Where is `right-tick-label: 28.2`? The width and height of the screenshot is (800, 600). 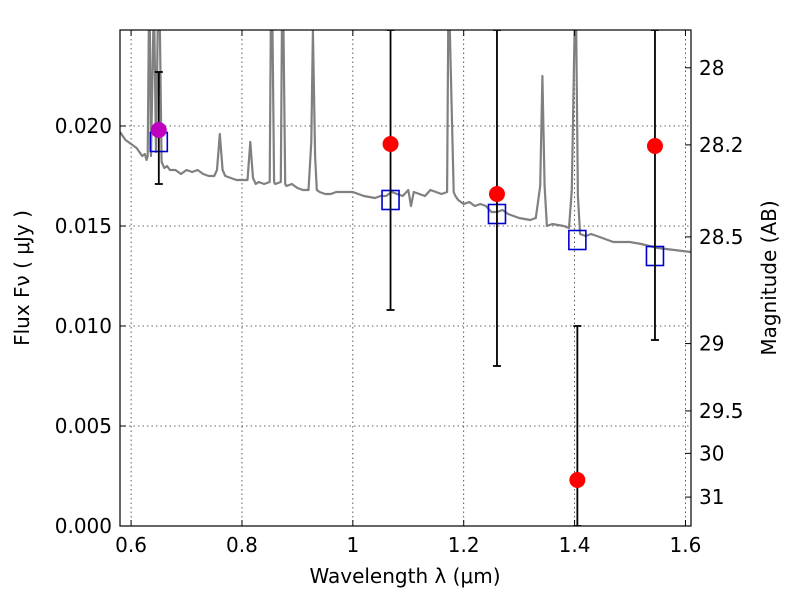 right-tick-label: 28.2 is located at coordinates (721, 145).